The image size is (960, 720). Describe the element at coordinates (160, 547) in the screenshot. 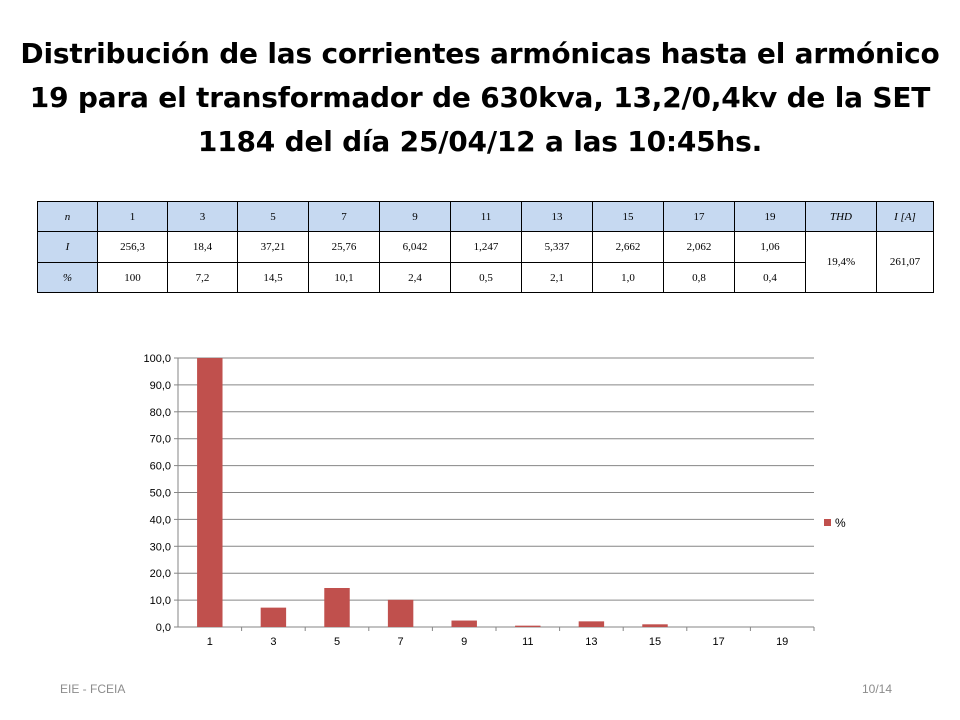

I see `y-tick-label: 30,0` at that location.